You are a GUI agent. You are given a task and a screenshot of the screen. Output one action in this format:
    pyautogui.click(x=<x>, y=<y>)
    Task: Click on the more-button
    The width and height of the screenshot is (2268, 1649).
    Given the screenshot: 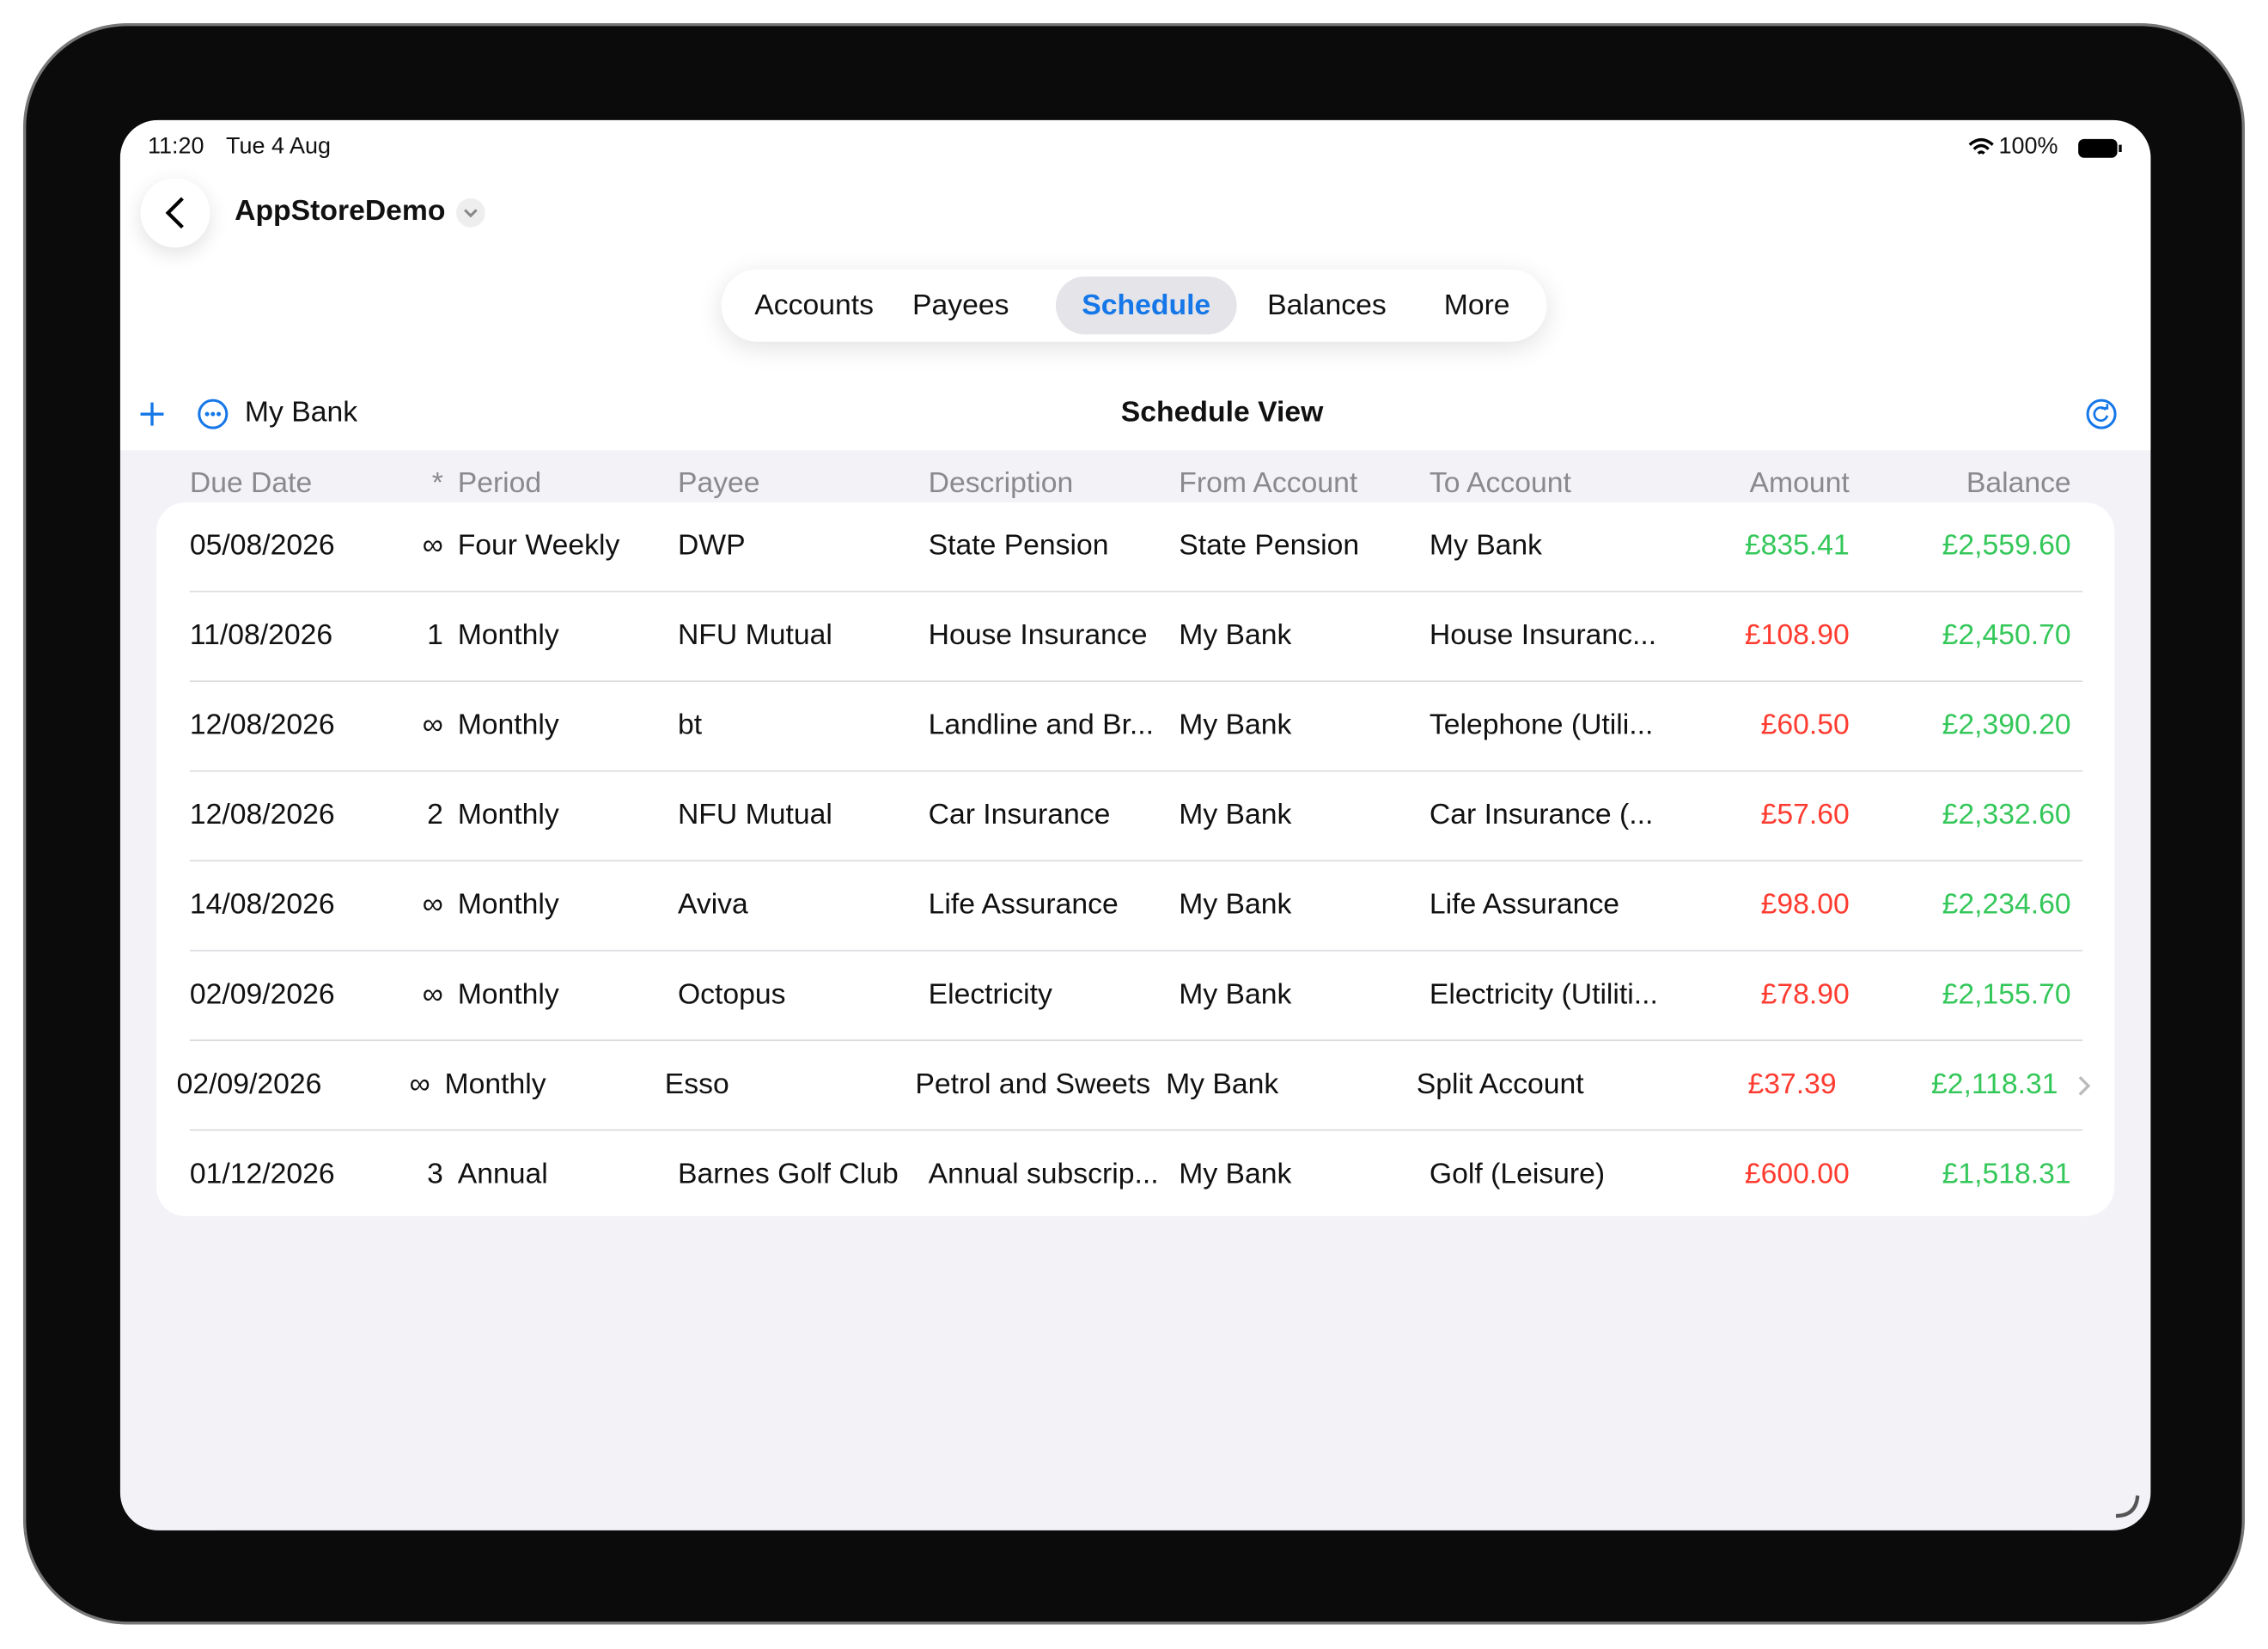 What is the action you would take?
    pyautogui.click(x=213, y=415)
    